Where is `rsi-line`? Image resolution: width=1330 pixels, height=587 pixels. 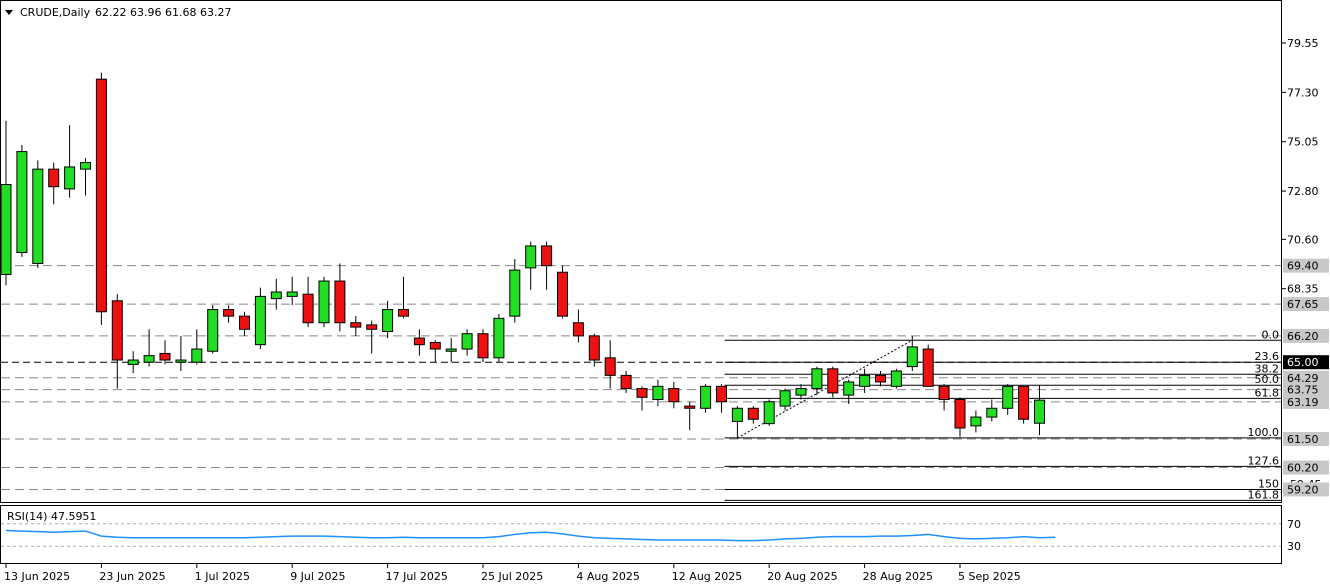 rsi-line is located at coordinates (530, 535).